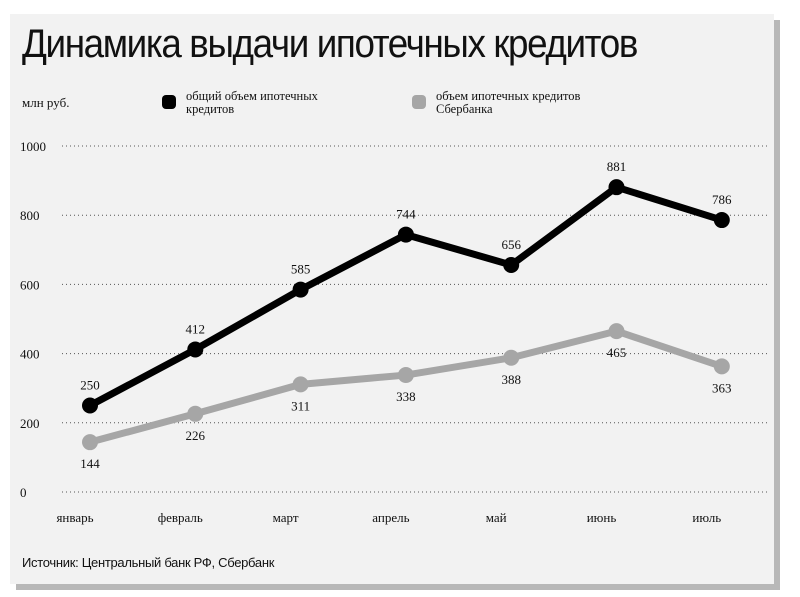 Image resolution: width=800 pixels, height=597 pixels. Describe the element at coordinates (90, 463) in the screenshot. I see `data-label-sber: 144` at that location.